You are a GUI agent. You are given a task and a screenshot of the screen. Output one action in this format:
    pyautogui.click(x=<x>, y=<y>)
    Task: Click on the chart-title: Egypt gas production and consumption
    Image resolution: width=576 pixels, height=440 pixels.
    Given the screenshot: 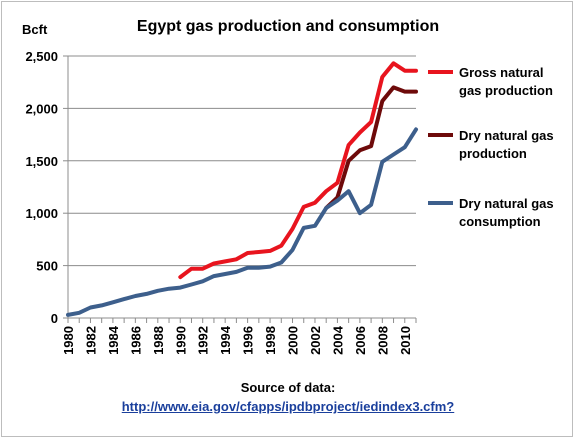 What is the action you would take?
    pyautogui.click(x=288, y=26)
    